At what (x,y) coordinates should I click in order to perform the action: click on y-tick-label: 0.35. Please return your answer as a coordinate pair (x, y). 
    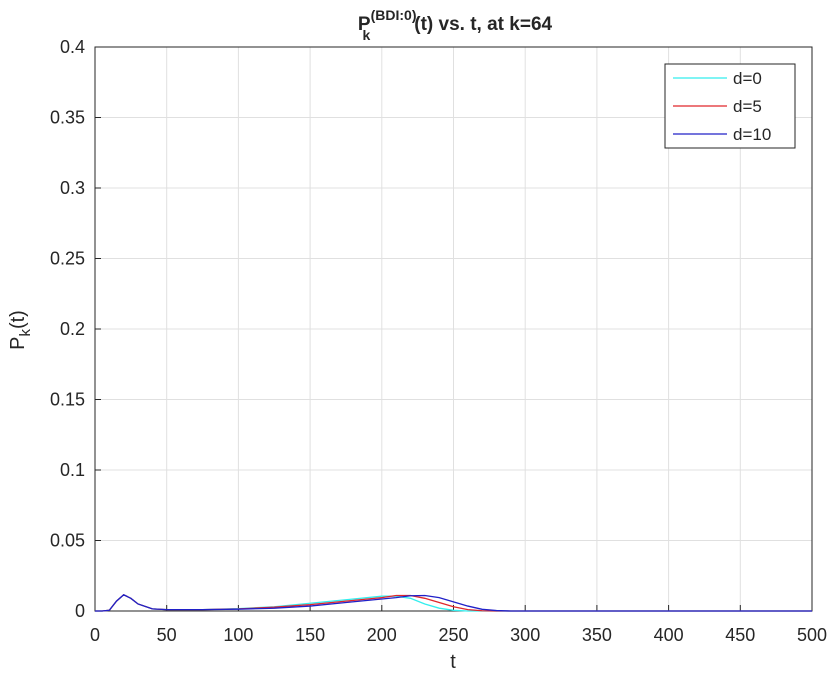
    Looking at the image, I should click on (67, 118).